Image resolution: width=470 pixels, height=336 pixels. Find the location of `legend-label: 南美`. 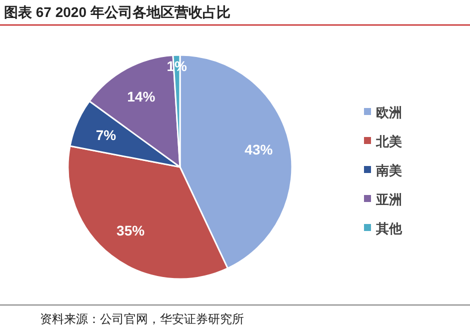

legend-label: 南美 is located at coordinates (389, 170).